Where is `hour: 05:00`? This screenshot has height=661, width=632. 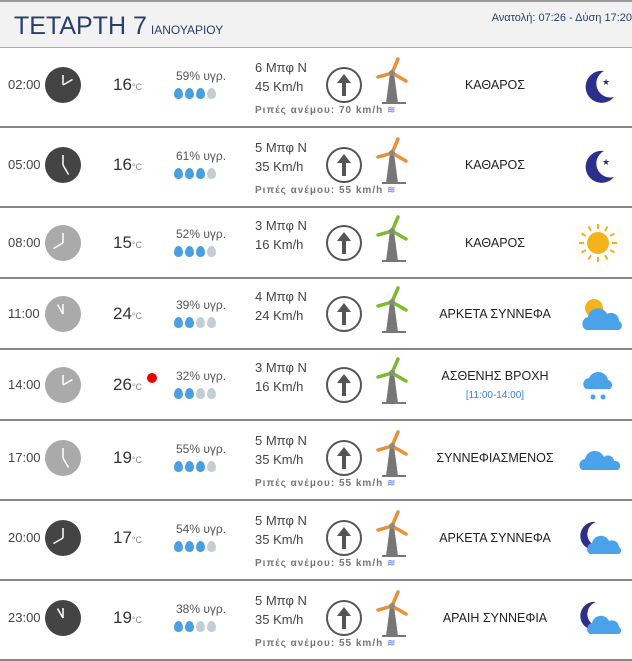
hour: 05:00 is located at coordinates (24, 164).